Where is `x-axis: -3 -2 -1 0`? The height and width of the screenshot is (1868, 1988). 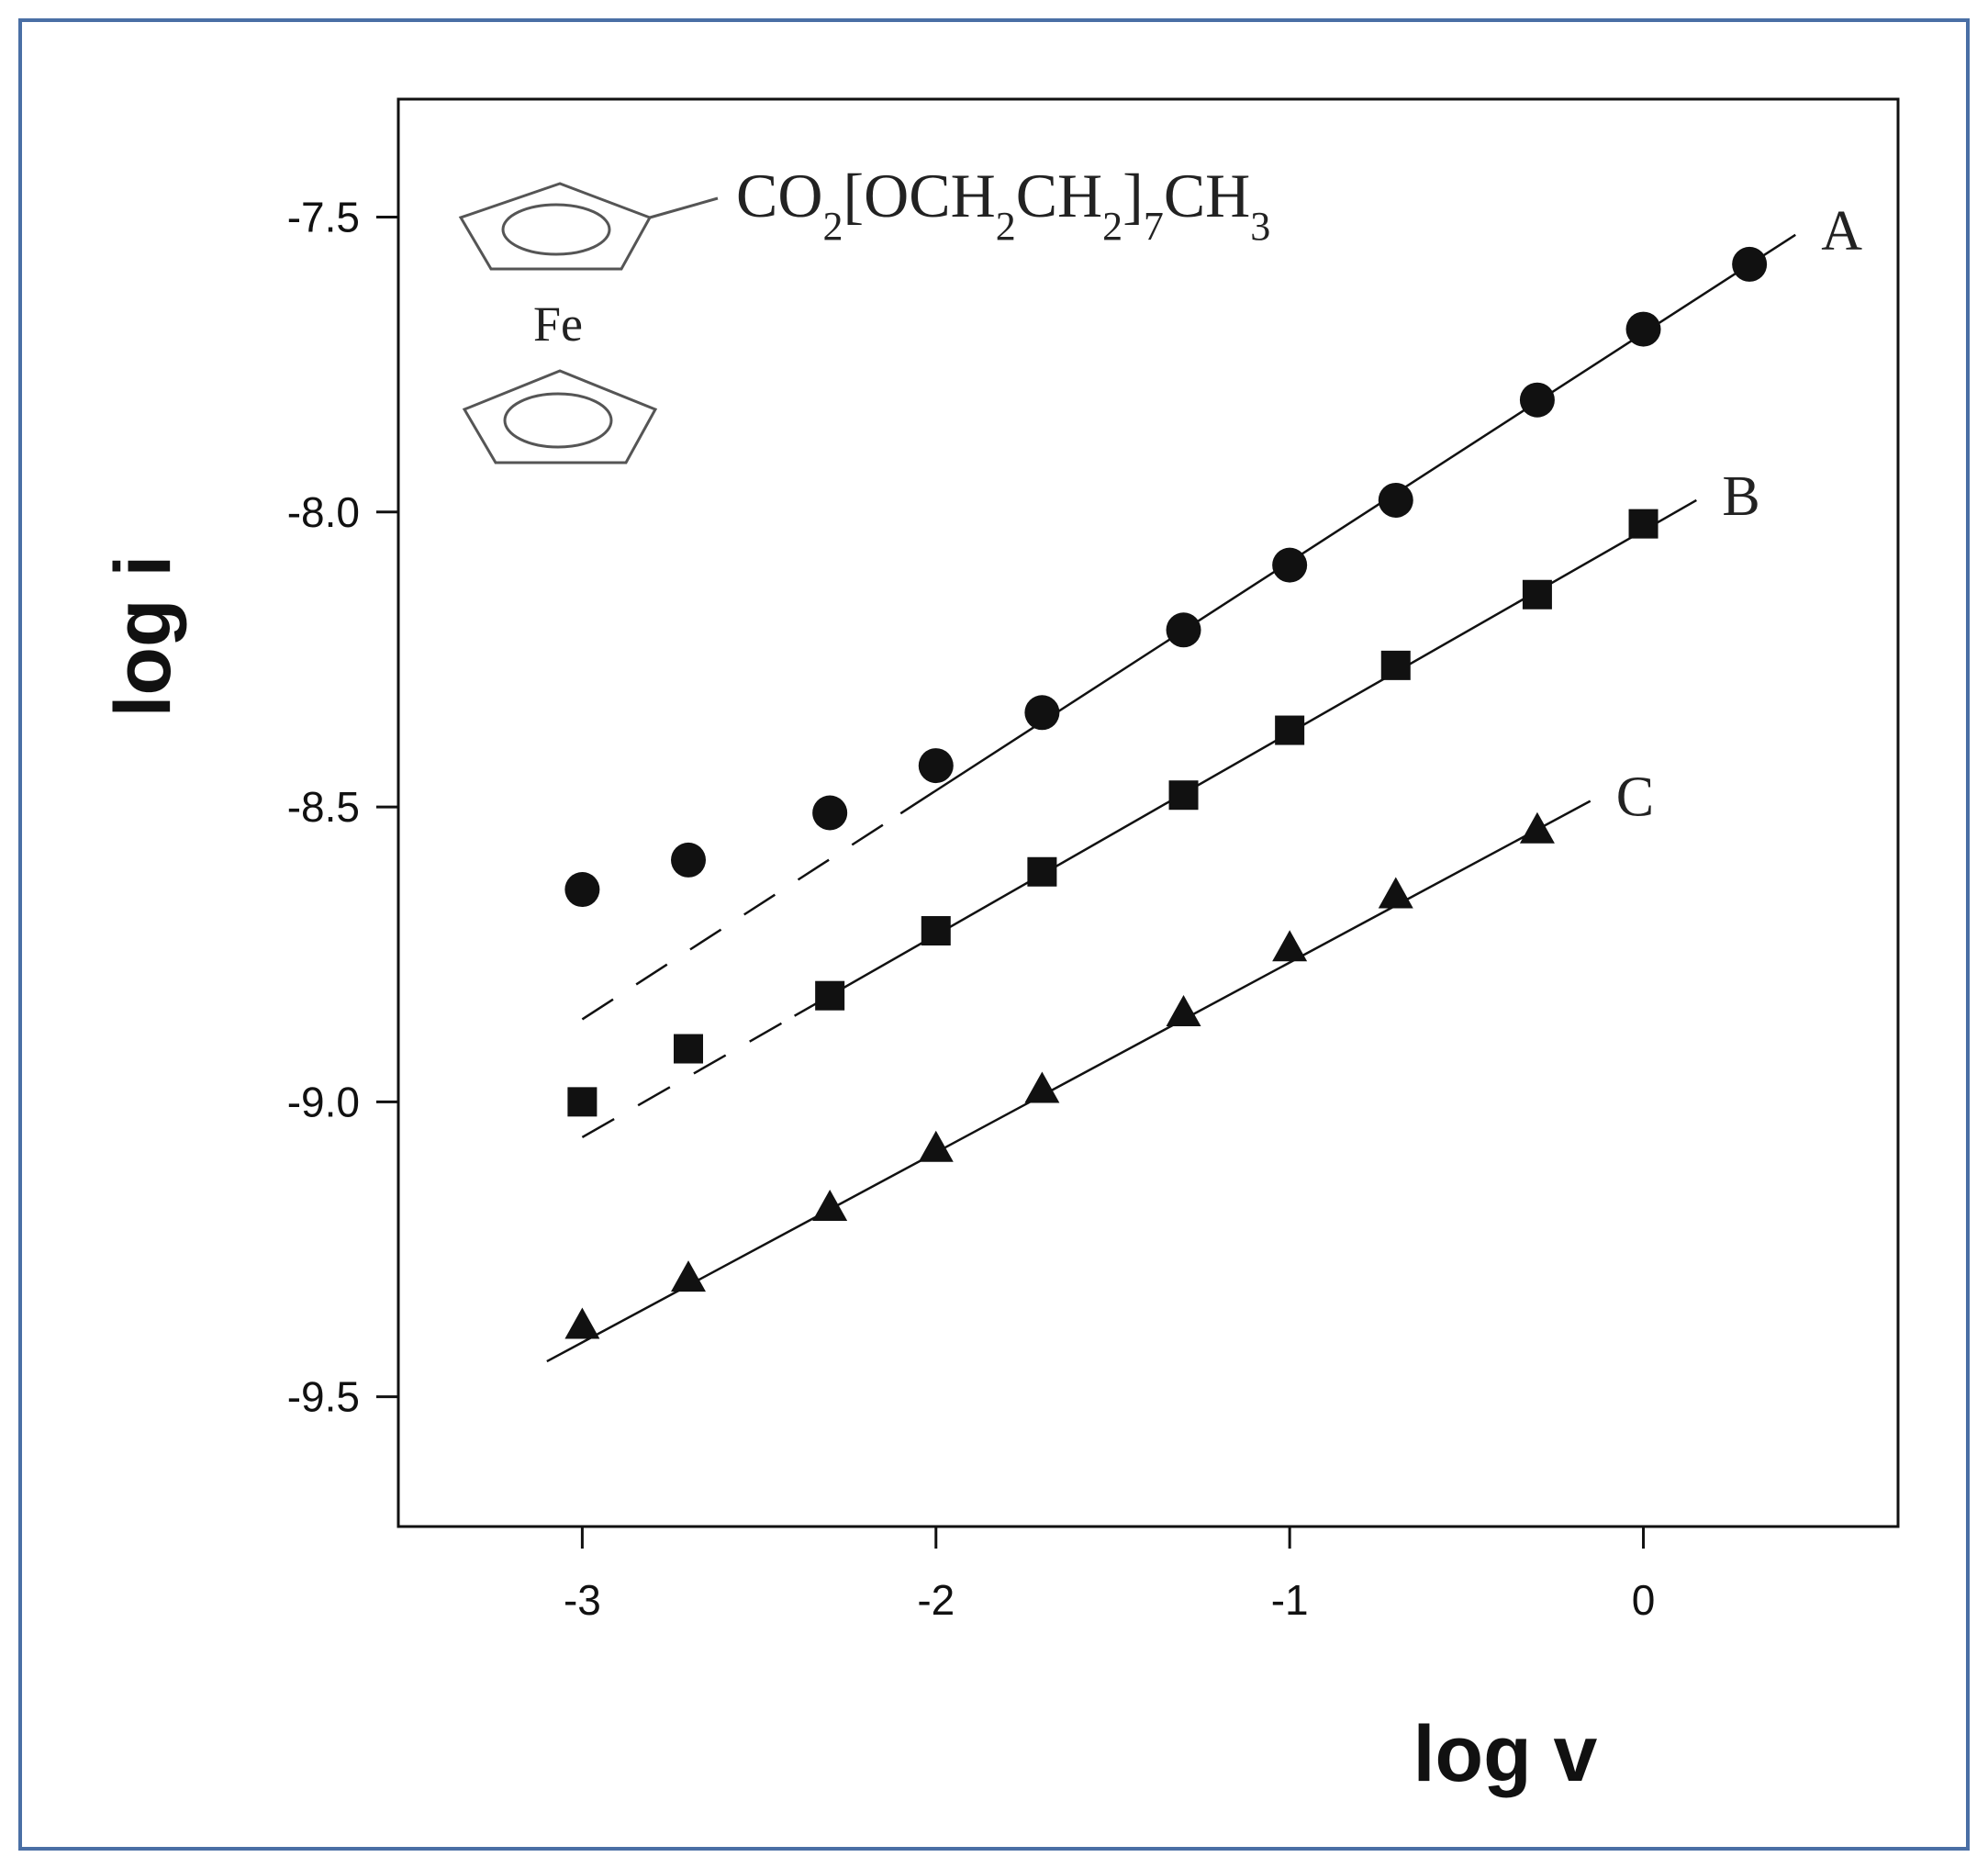 x-axis: -3 -2 -1 0 is located at coordinates (1109, 1575).